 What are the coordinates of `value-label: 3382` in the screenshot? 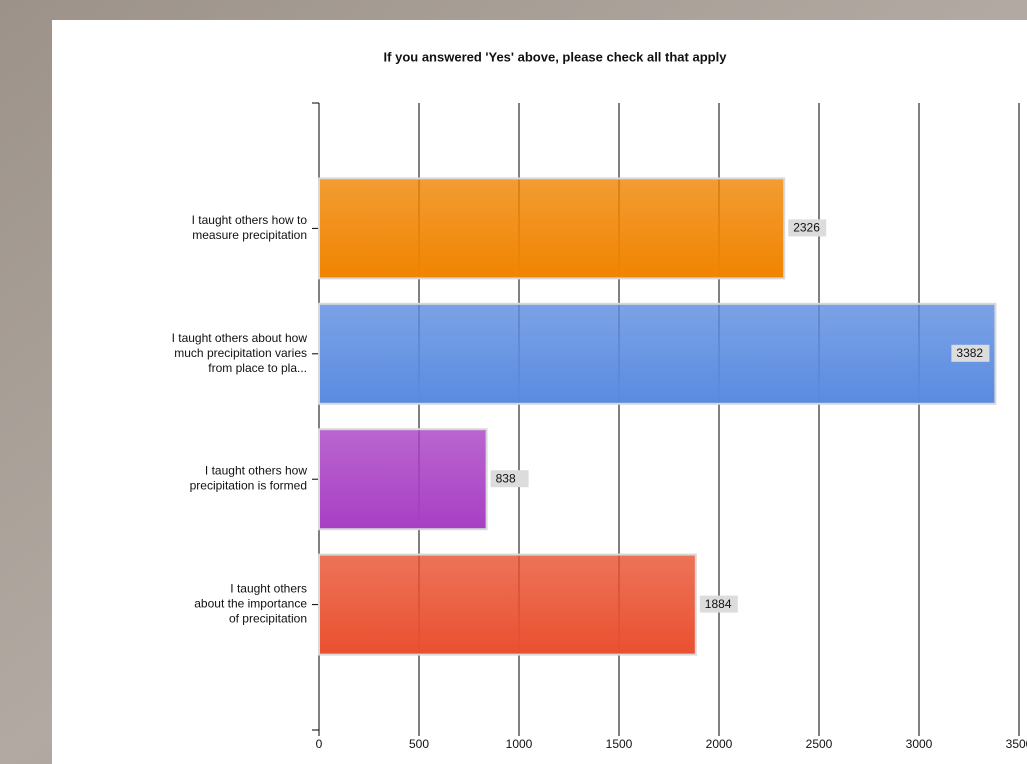 It's located at (969, 353).